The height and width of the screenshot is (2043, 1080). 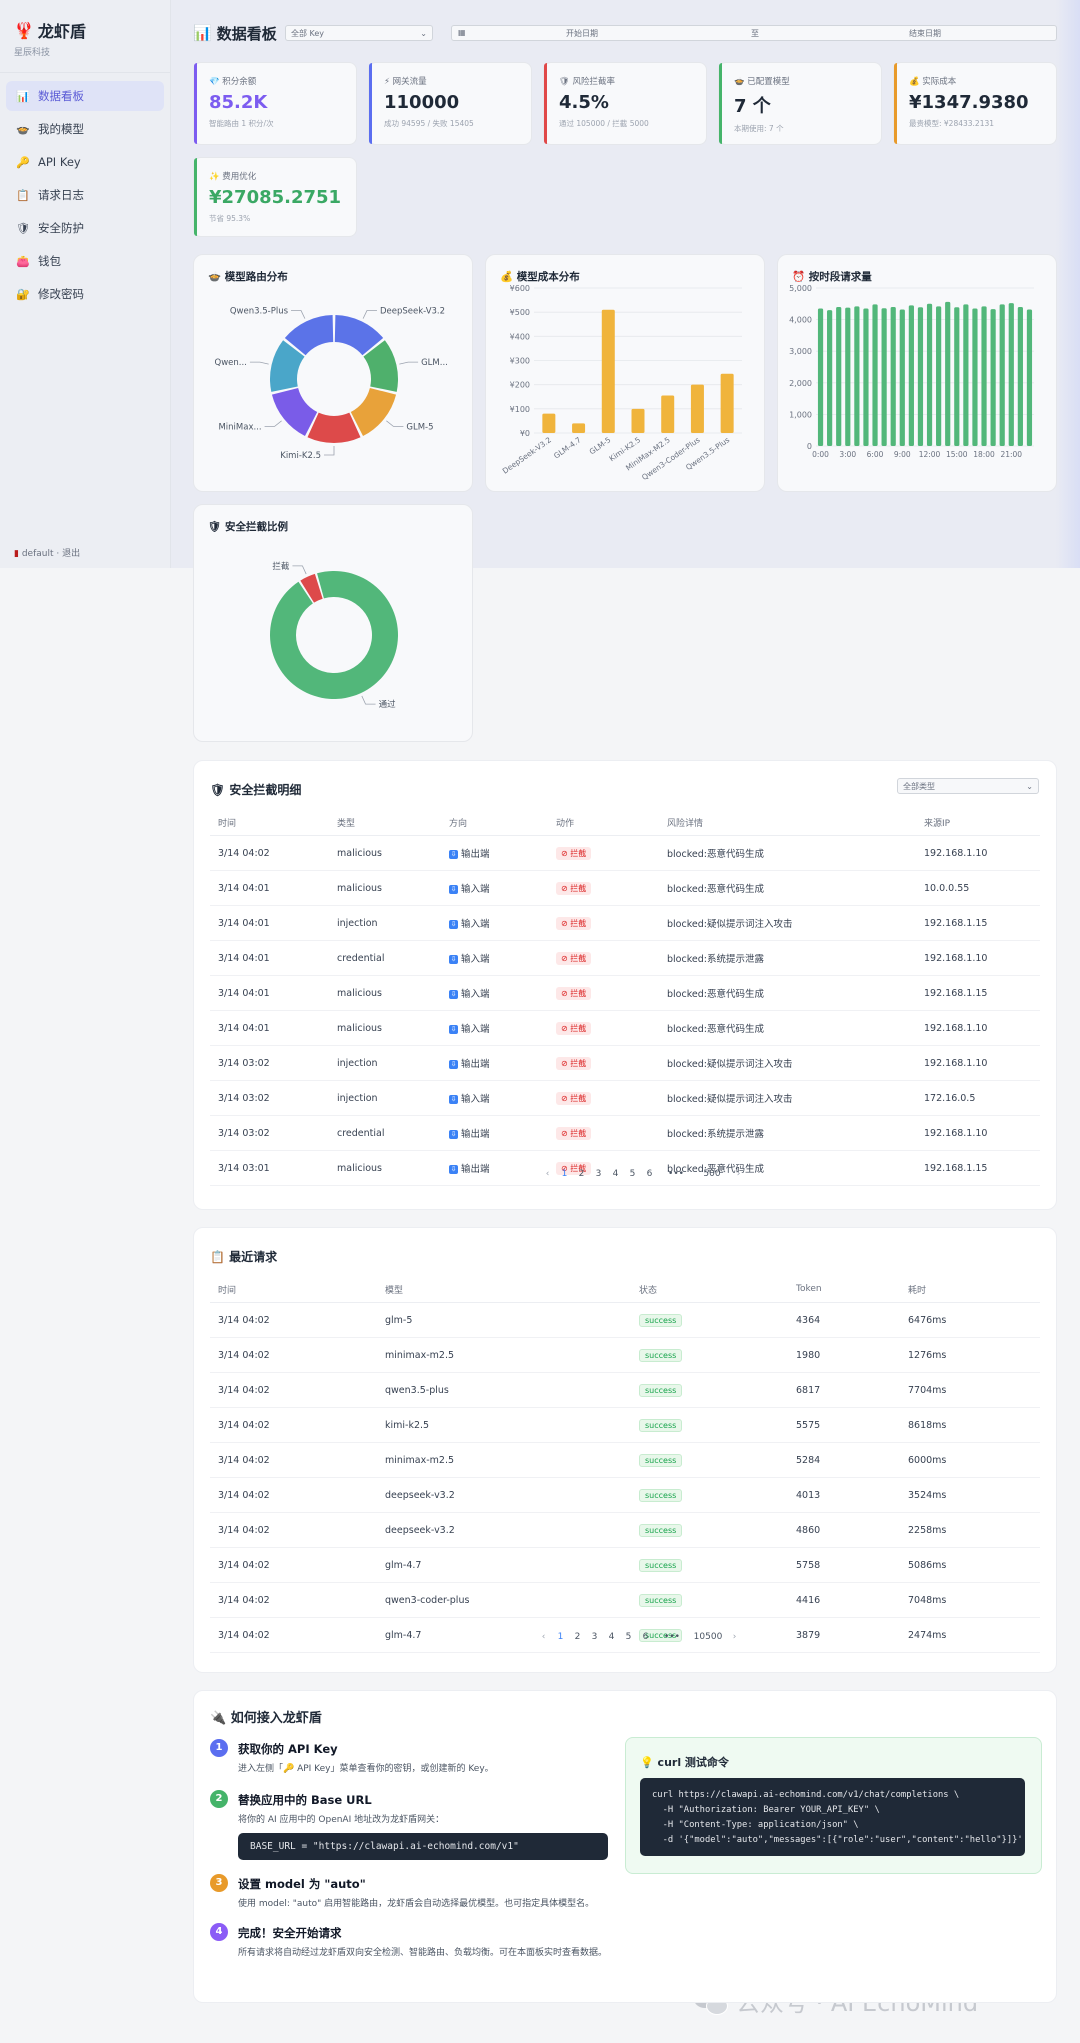 What do you see at coordinates (625, 1495) in the screenshot?
I see `table-row: 3/14 04:02 deepseek-v3.2 success 4013 3524ms` at bounding box center [625, 1495].